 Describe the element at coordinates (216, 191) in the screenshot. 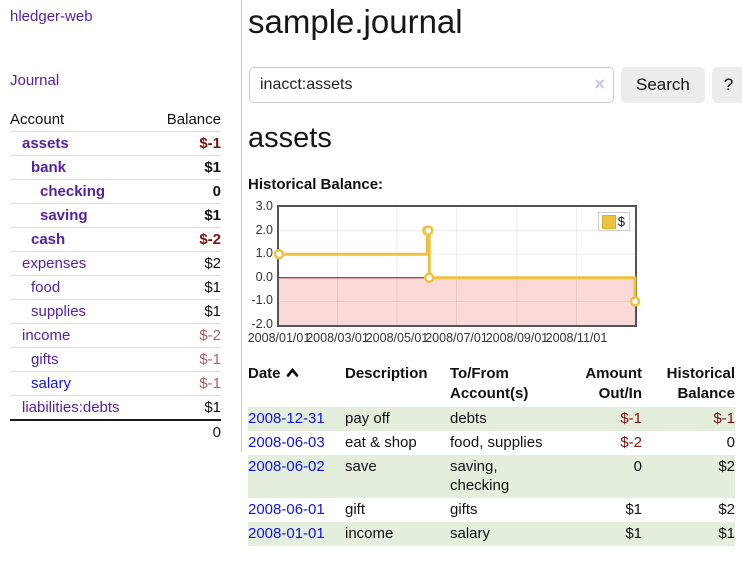

I see `account-balance: 0` at that location.